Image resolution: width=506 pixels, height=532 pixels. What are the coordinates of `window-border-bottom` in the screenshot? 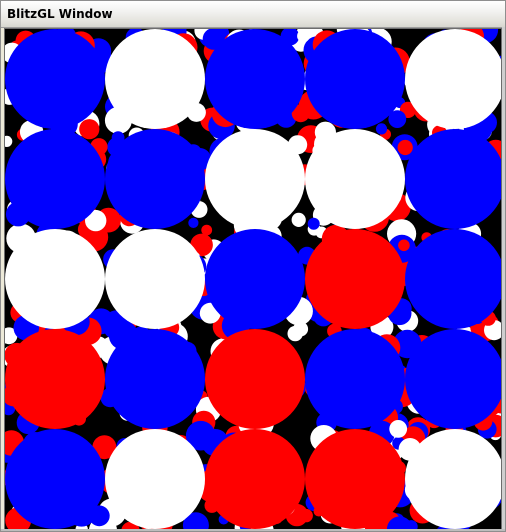 It's located at (253, 530).